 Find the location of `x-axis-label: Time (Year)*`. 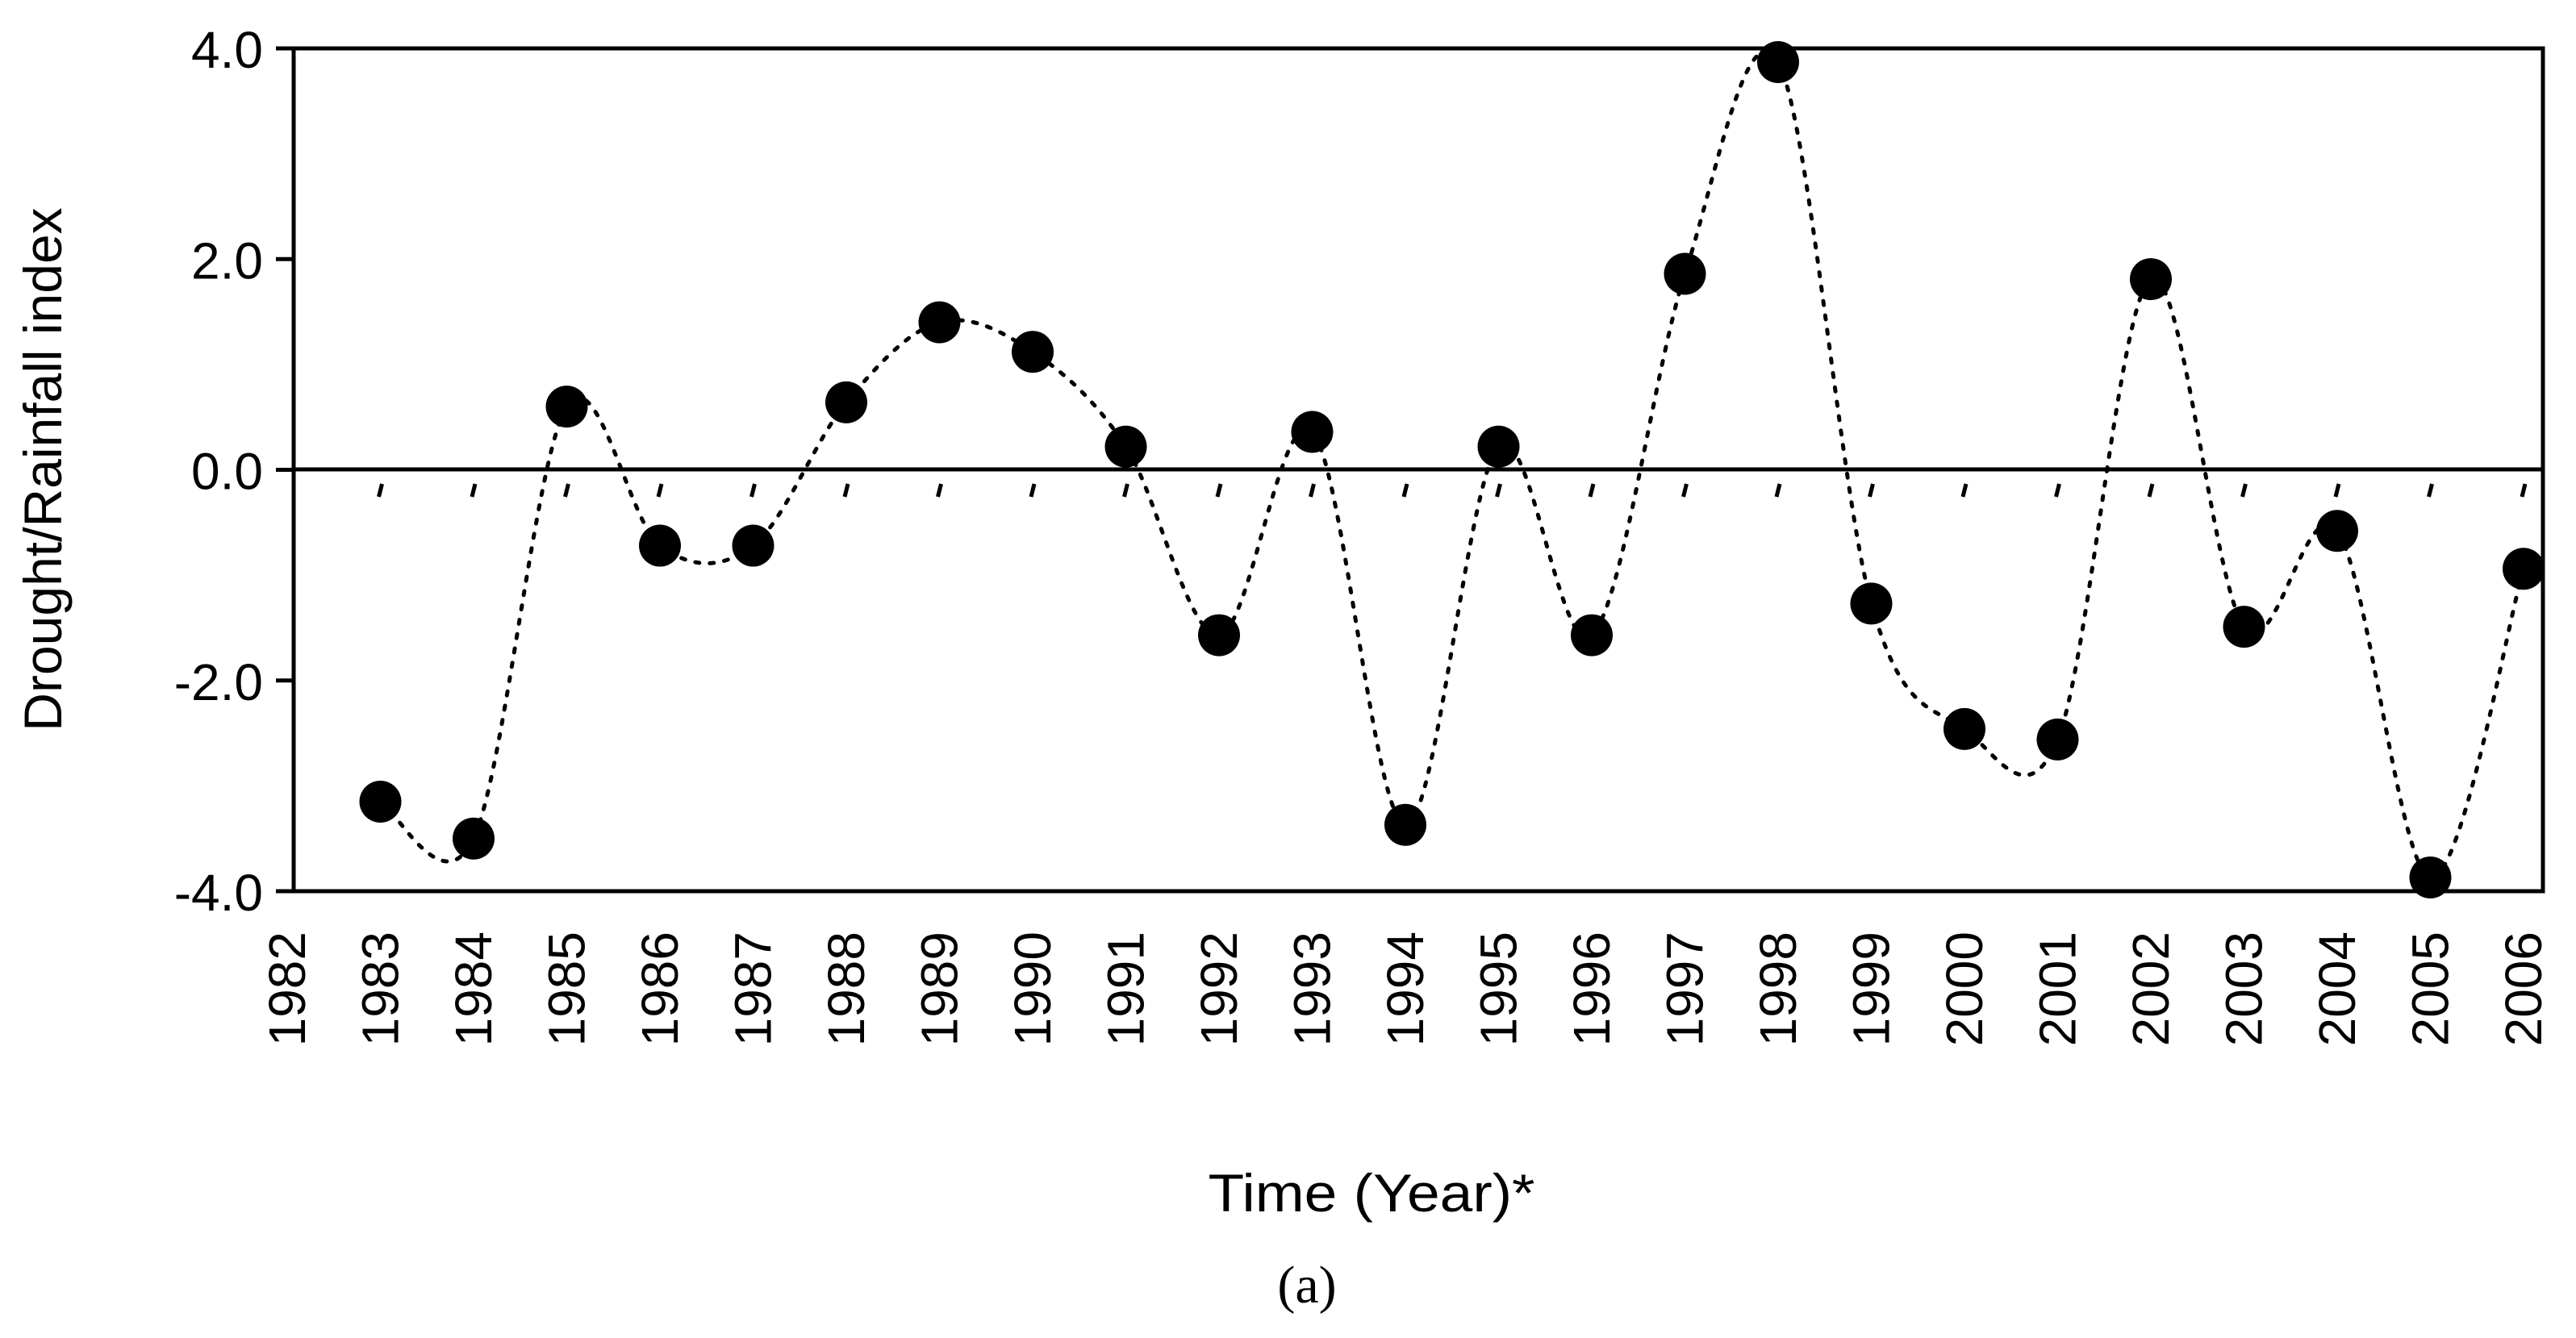

x-axis-label: Time (Year)* is located at coordinates (1372, 1193).